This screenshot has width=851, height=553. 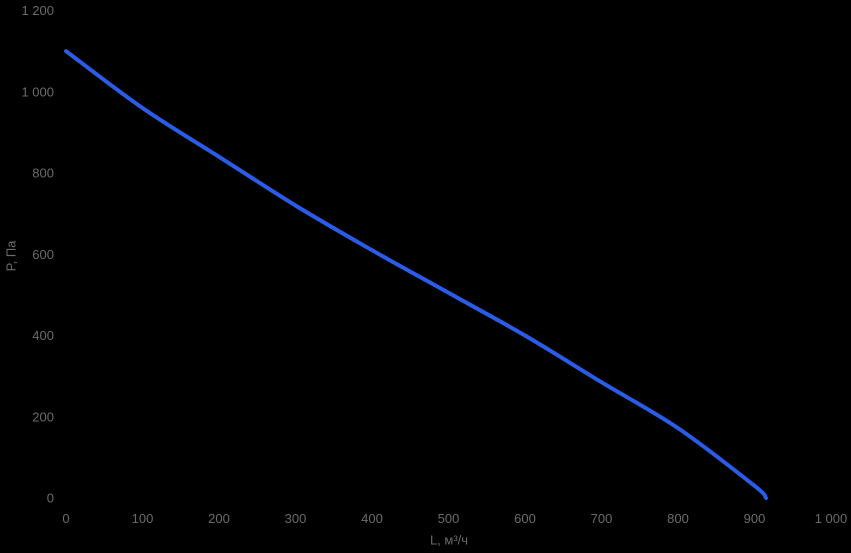 I want to click on x-tick-label: 100, so click(x=143, y=518).